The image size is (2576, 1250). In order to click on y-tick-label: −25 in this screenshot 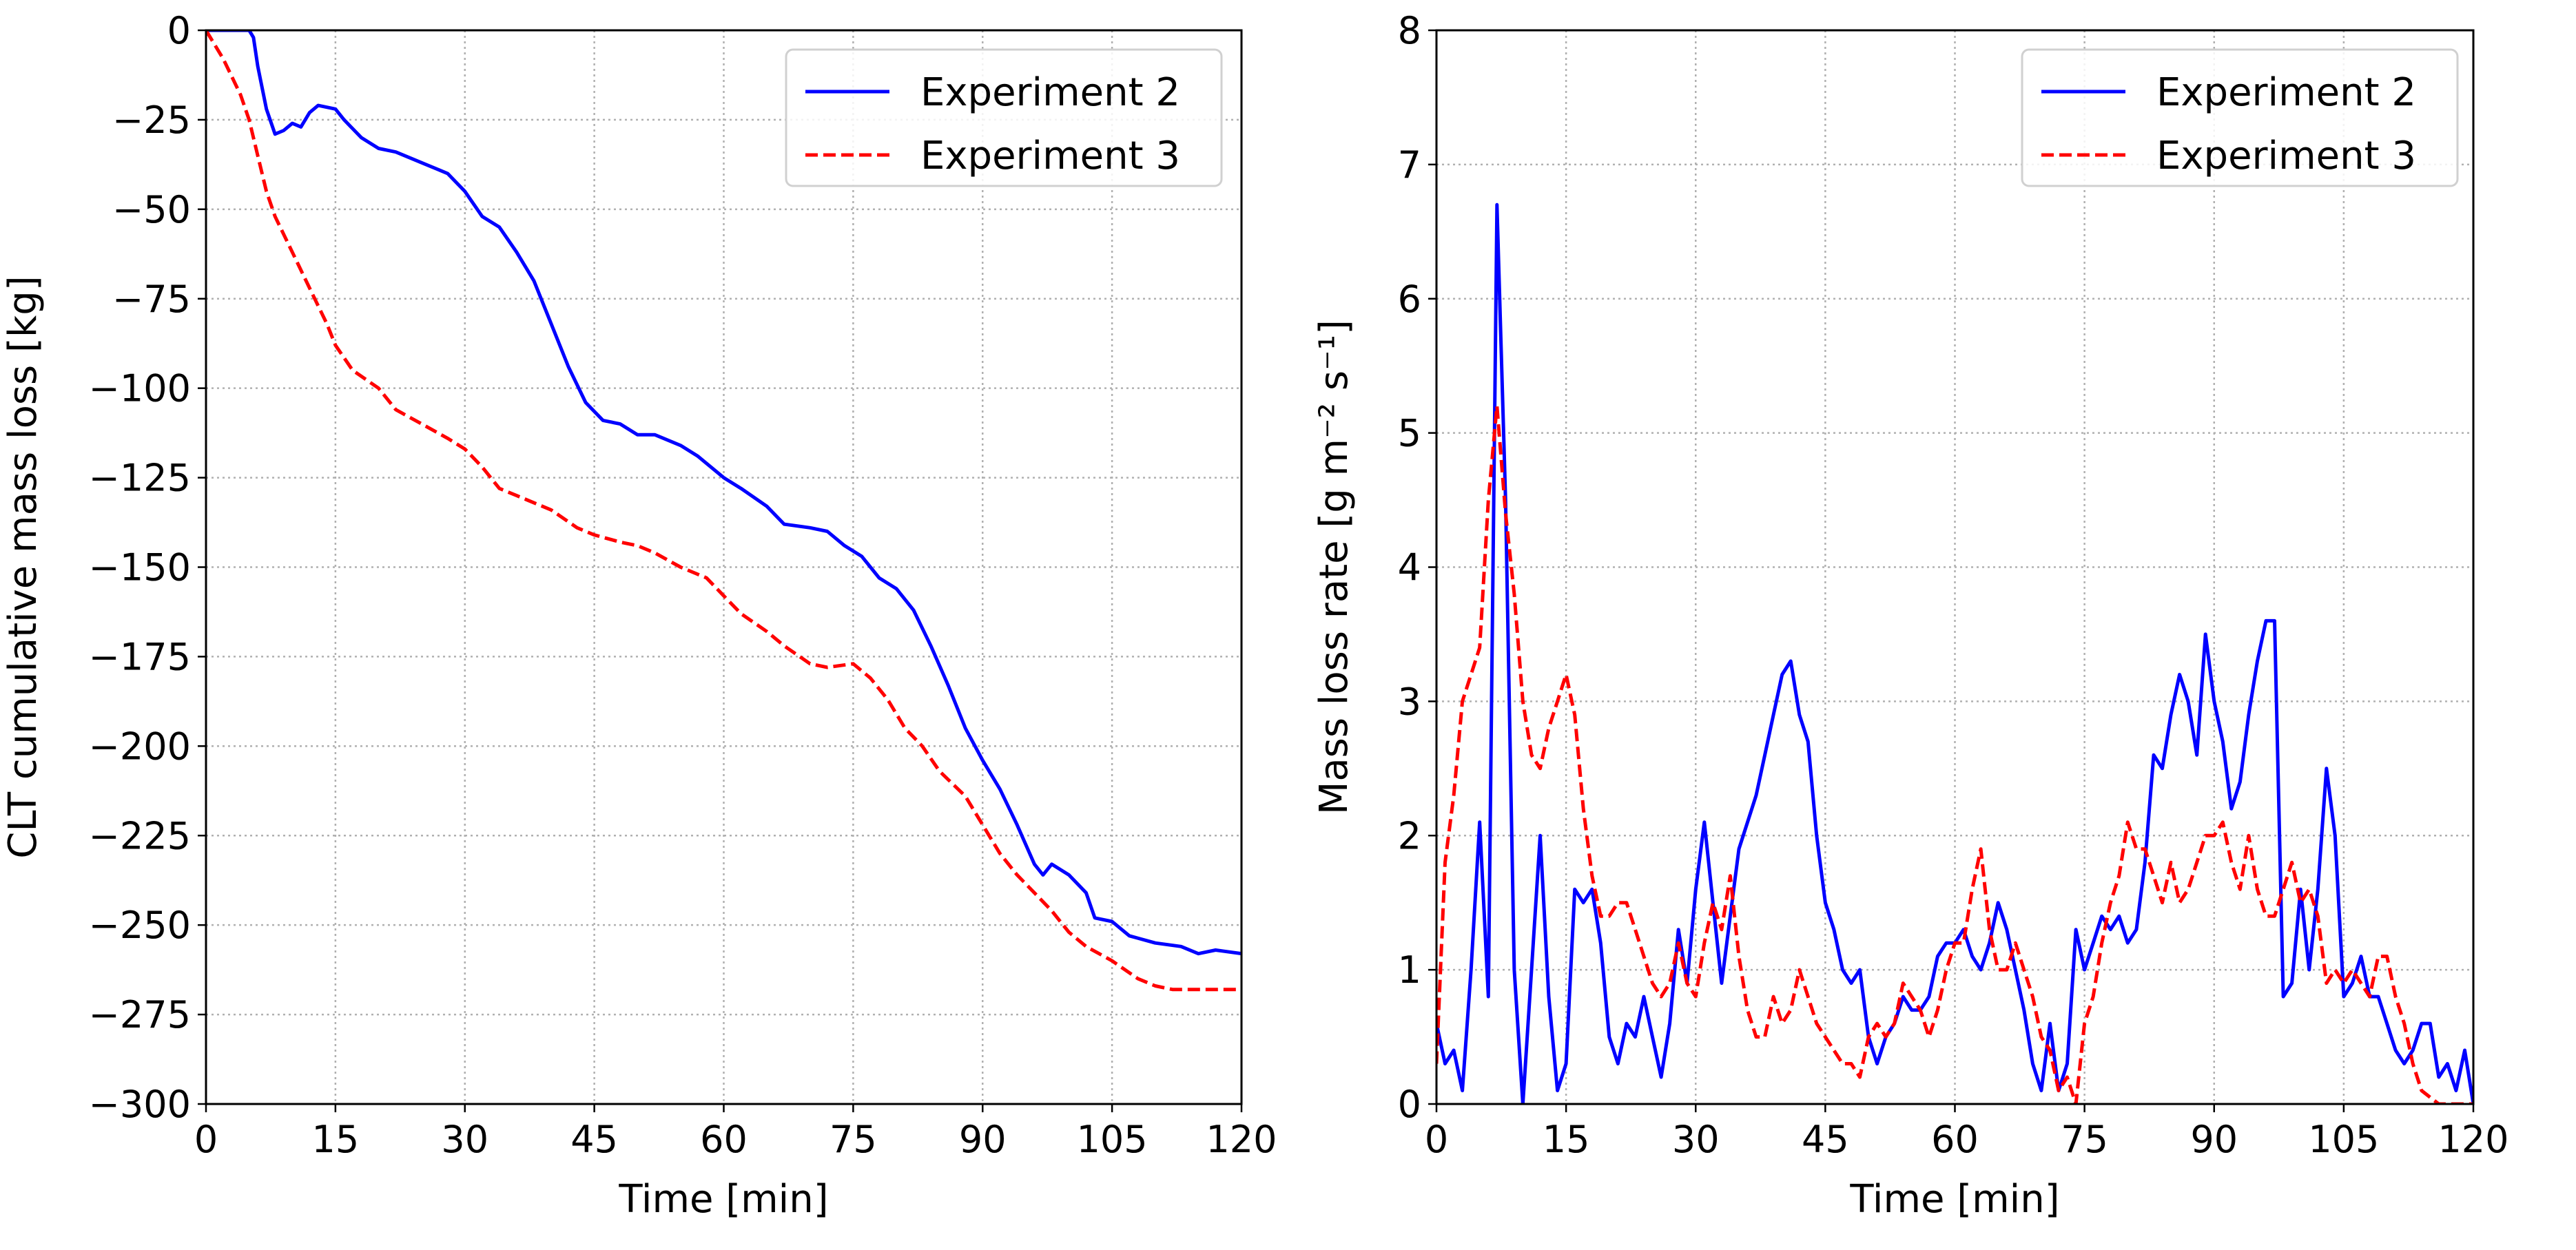, I will do `click(151, 120)`.